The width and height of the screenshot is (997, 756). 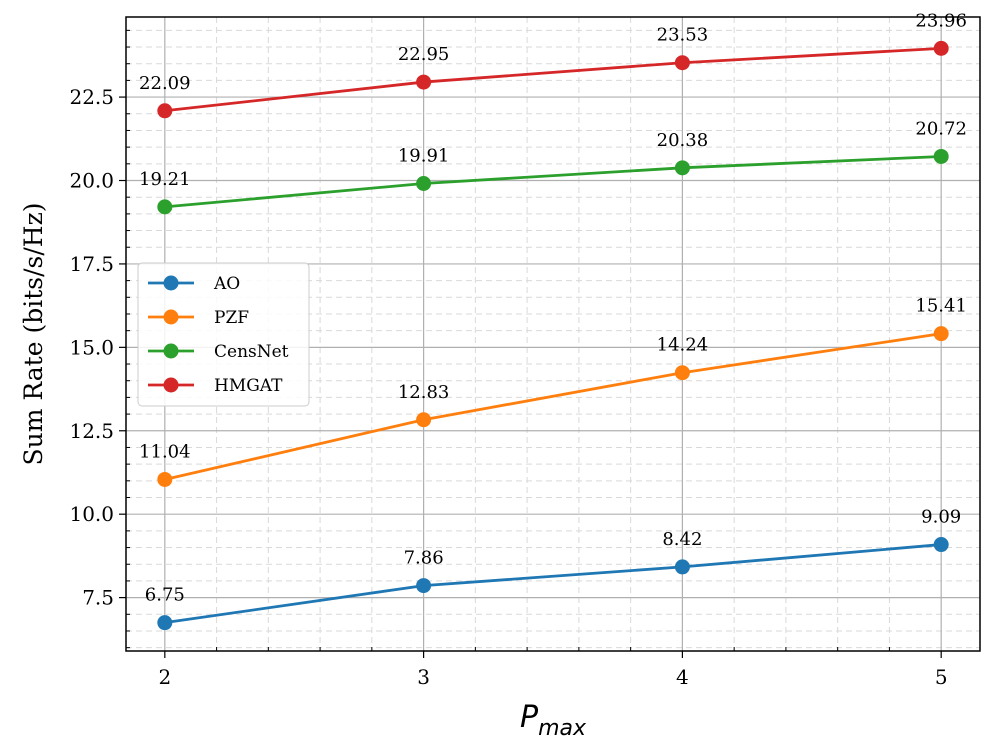 What do you see at coordinates (171, 317) in the screenshot?
I see `legend-marker-pzf` at bounding box center [171, 317].